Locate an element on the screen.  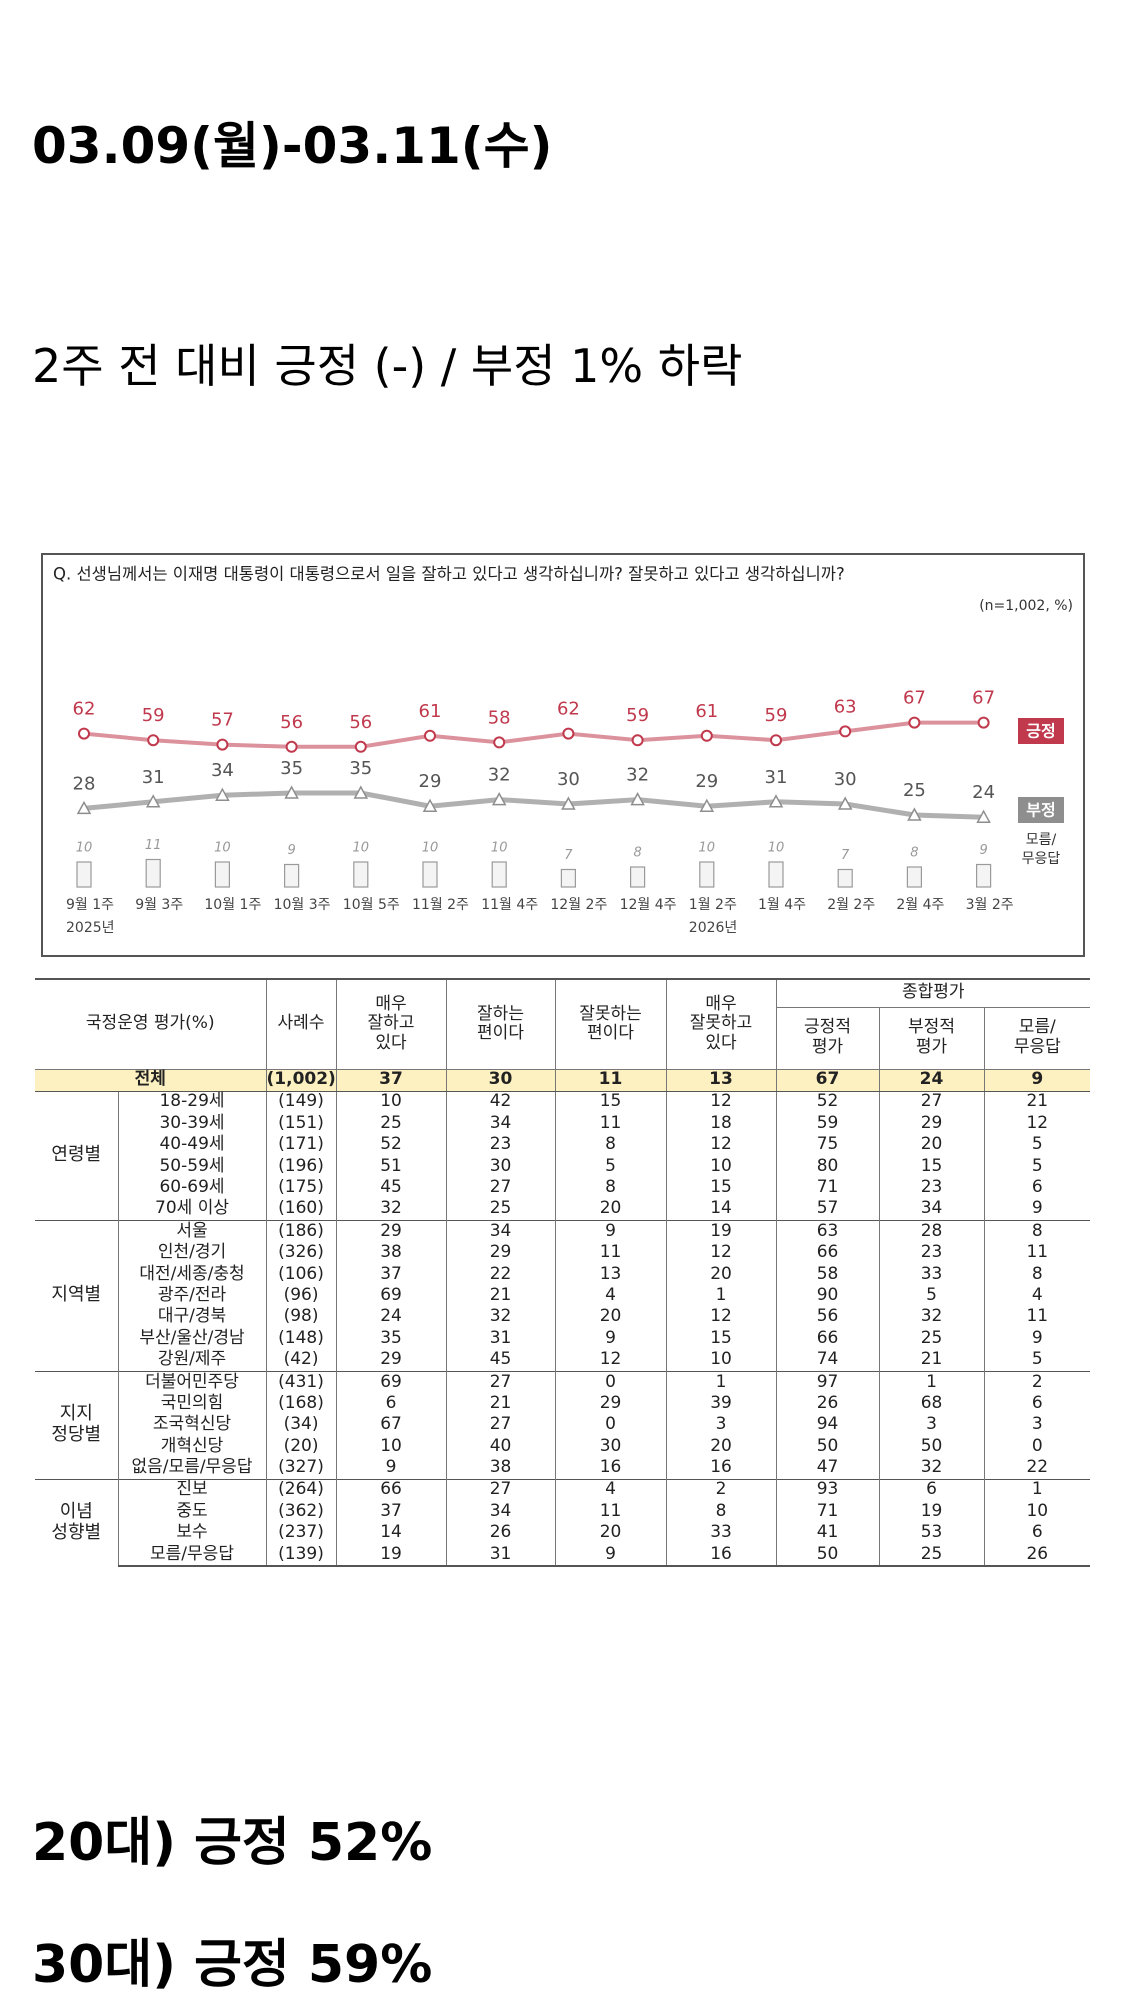
x-tick-label: 9월 1주 is located at coordinates (90, 905).